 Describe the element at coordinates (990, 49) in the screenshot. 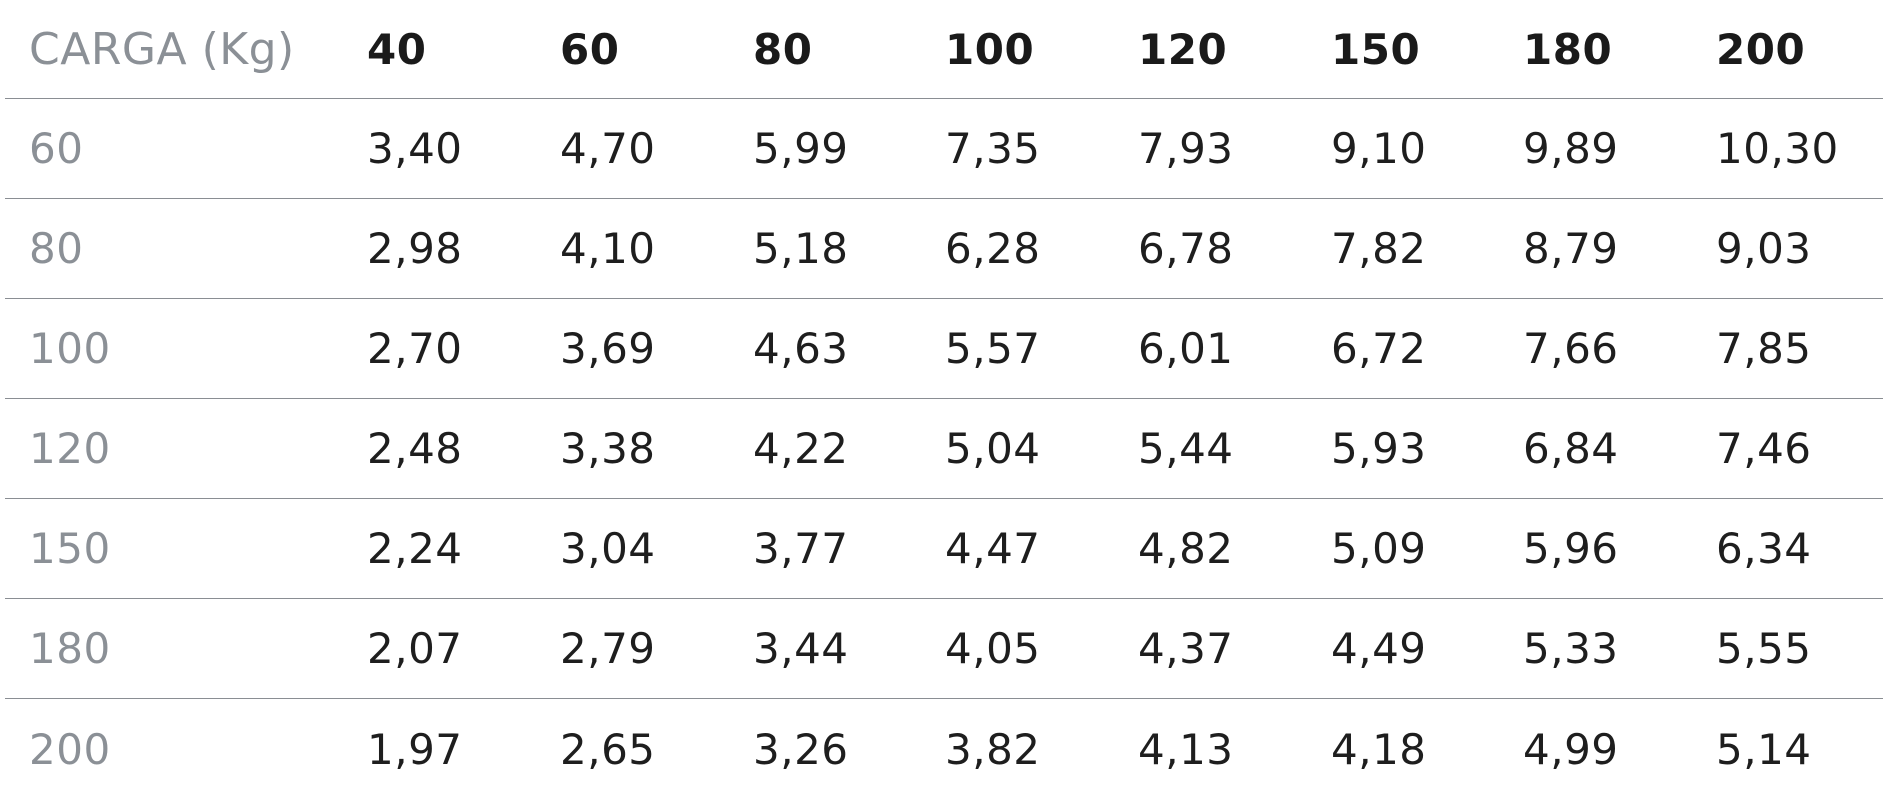

I see `column-header: 100` at that location.